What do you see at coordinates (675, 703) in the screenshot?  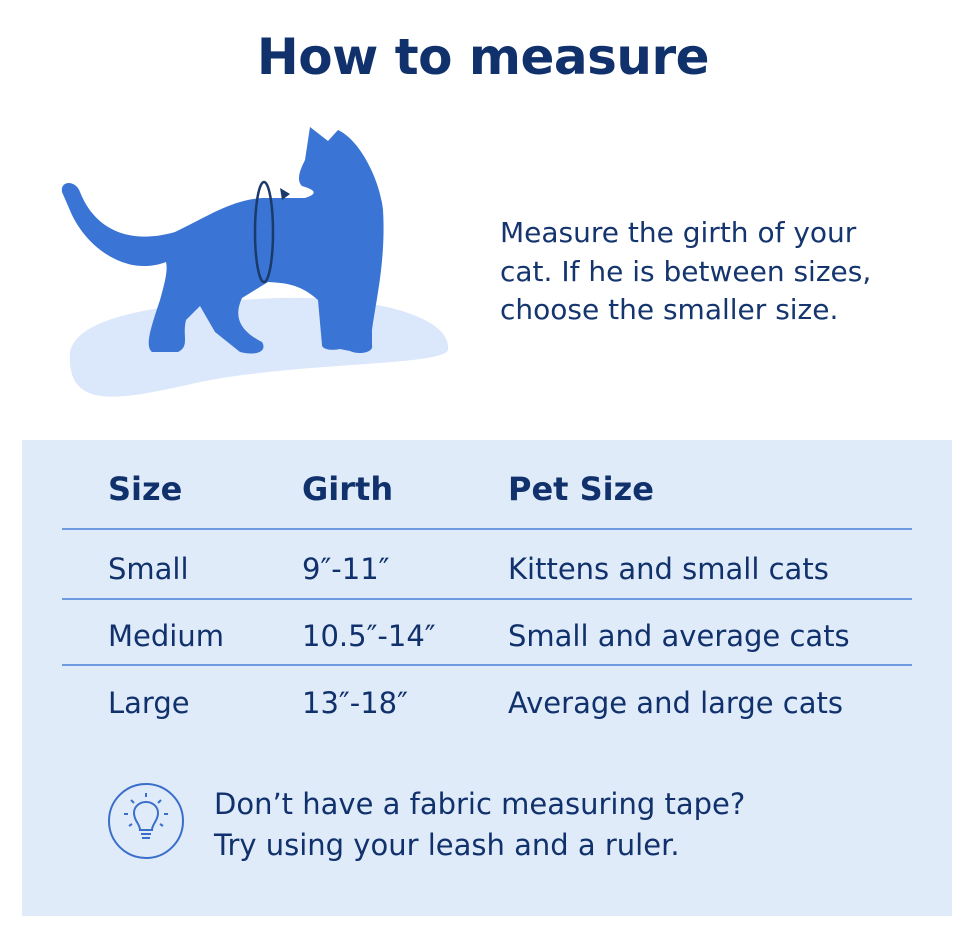 I see `row-large-pet: Average and large cats` at bounding box center [675, 703].